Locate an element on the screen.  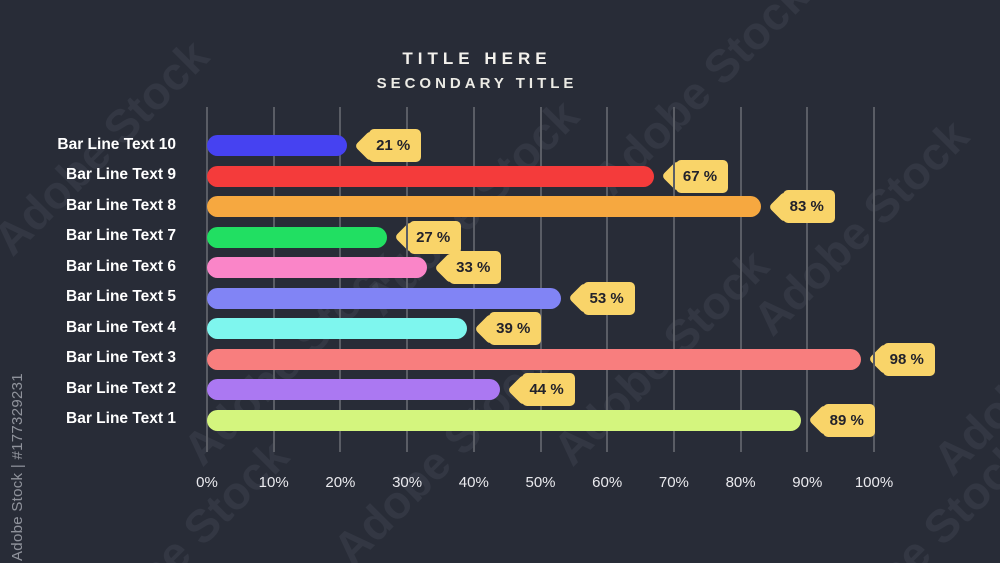
value-tag: 39 % is located at coordinates (515, 329).